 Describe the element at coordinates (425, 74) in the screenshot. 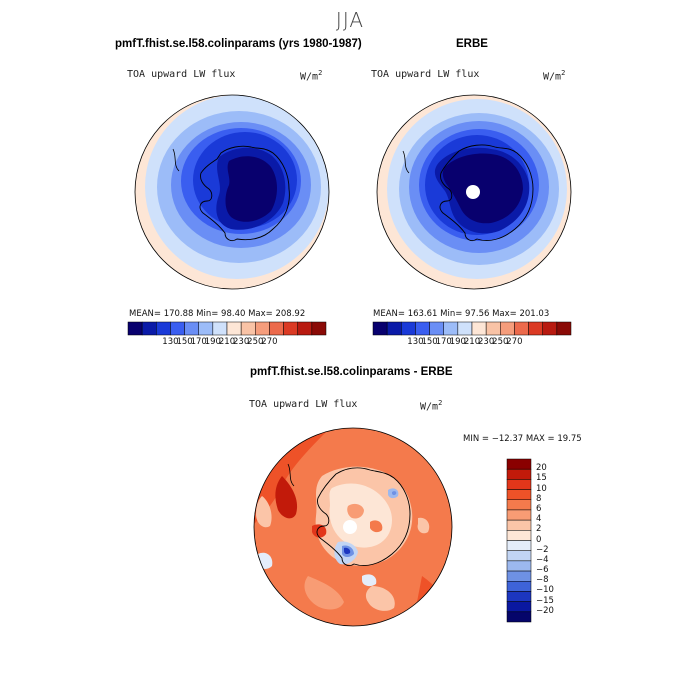

I see `panel-obs-variable: TOA upward LW flux` at that location.